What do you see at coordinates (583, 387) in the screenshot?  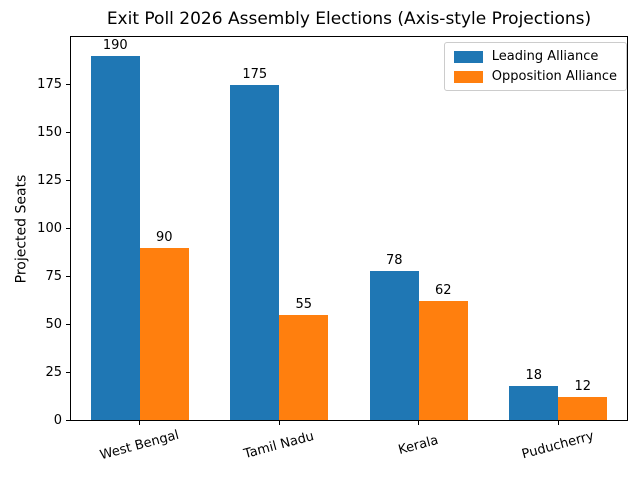 I see `bar-value-label: 12` at bounding box center [583, 387].